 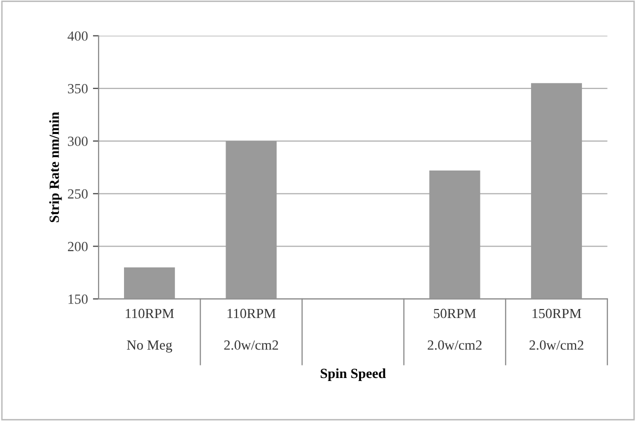 I want to click on y-tick-label: 150, so click(x=78, y=299).